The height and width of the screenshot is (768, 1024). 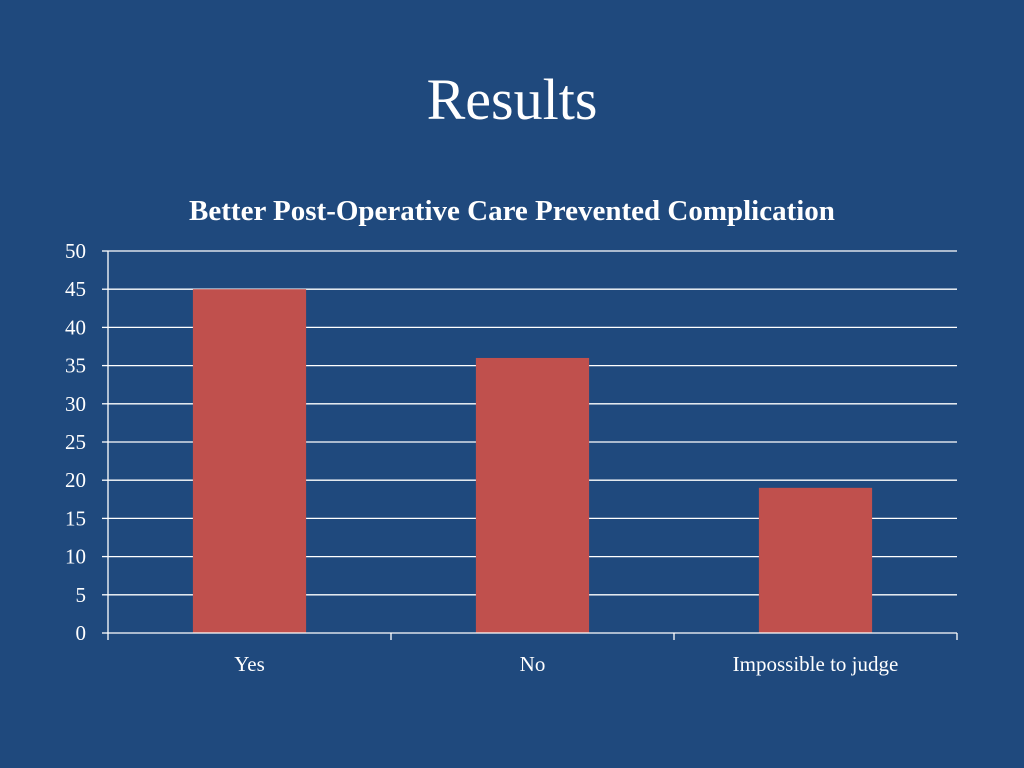 I want to click on bar-yes, so click(x=249, y=461).